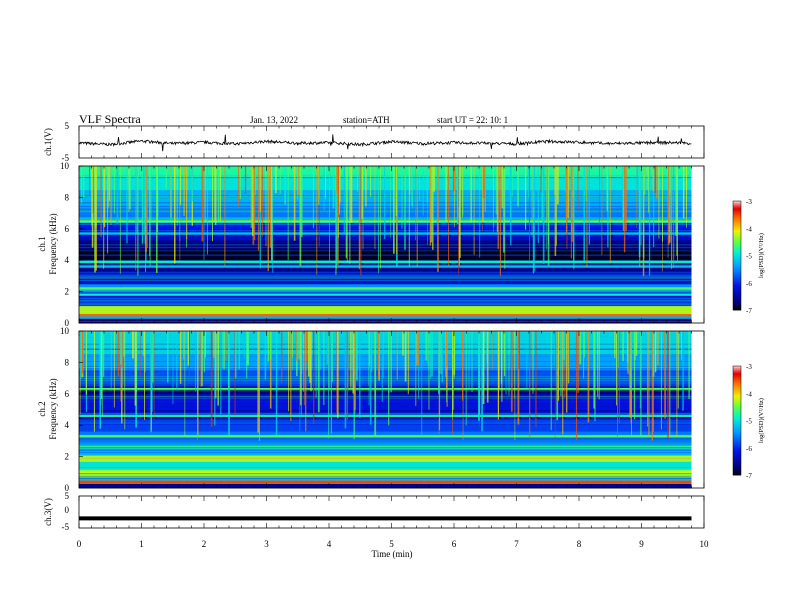 This screenshot has width=792, height=612. What do you see at coordinates (385, 288) in the screenshot?
I see `spectrogram-emission-line` at bounding box center [385, 288].